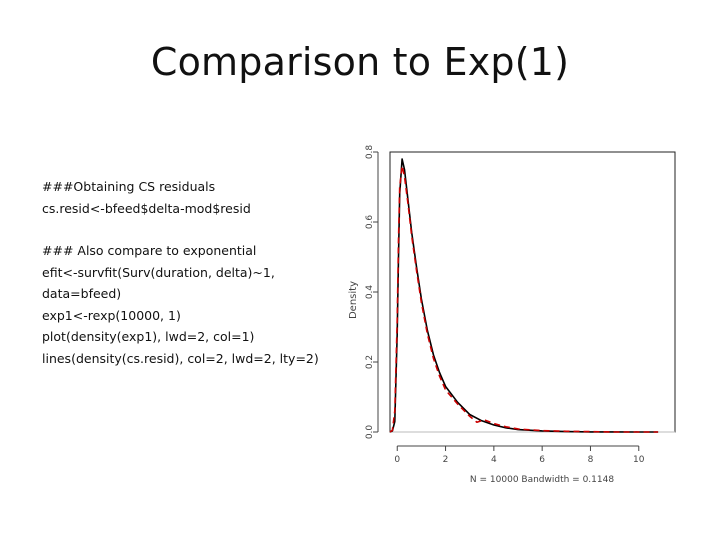 The width and height of the screenshot is (720, 540). Describe the element at coordinates (397, 460) in the screenshot. I see `x-tick-label: 0` at that location.